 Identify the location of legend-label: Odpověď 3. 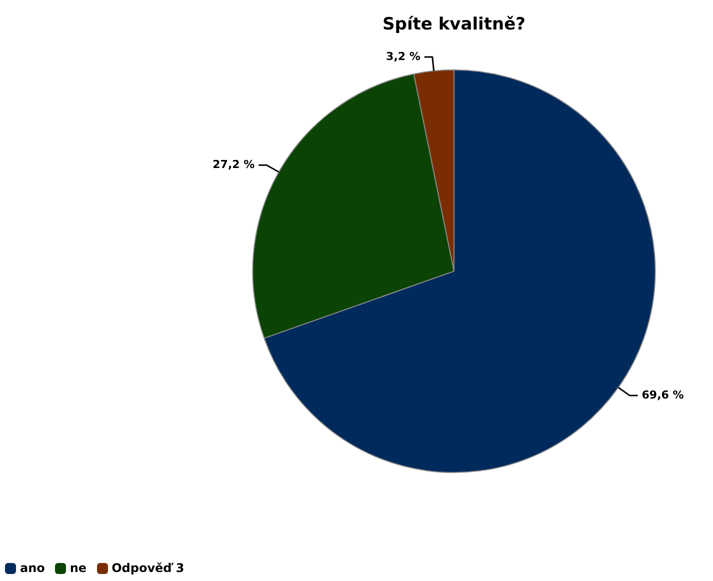
(148, 568).